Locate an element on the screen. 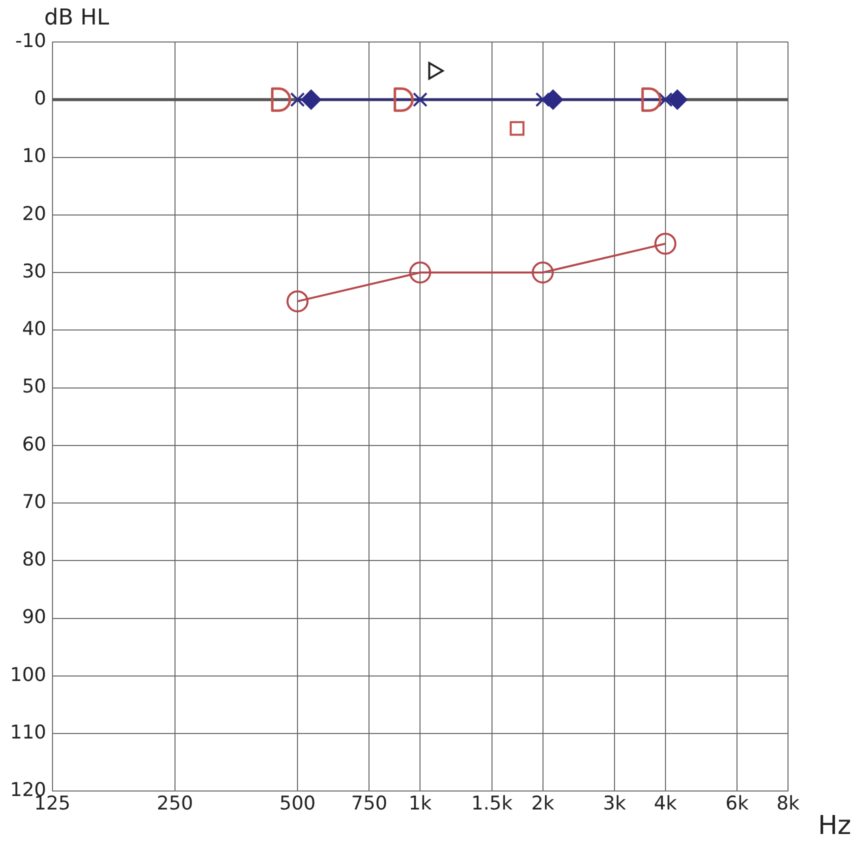 The height and width of the screenshot is (848, 860). y-tick-label: 100 is located at coordinates (28, 675).